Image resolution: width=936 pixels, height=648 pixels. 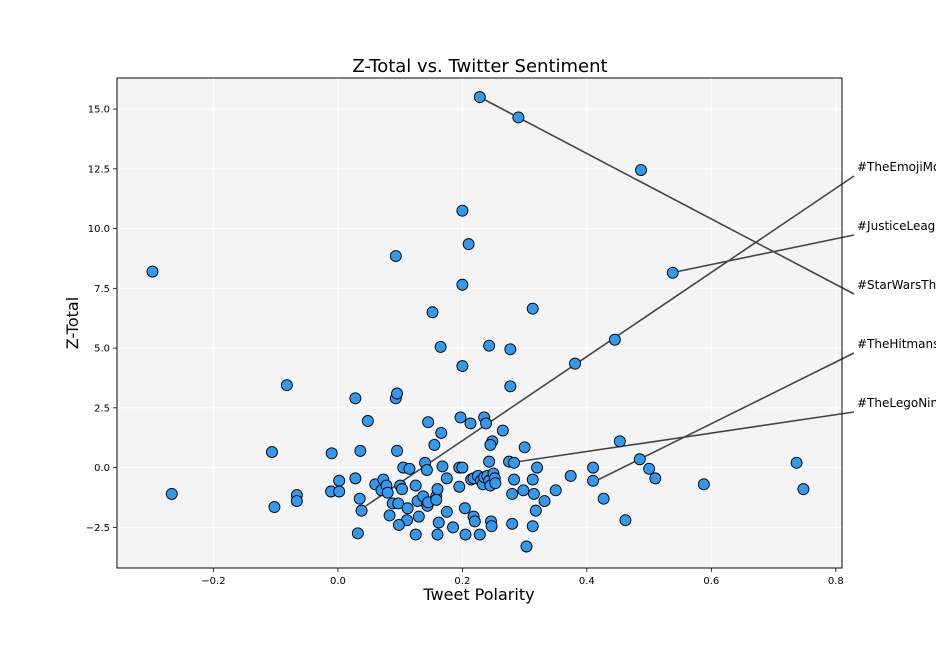 I want to click on y-tick-label: 2.5, so click(x=102, y=408).